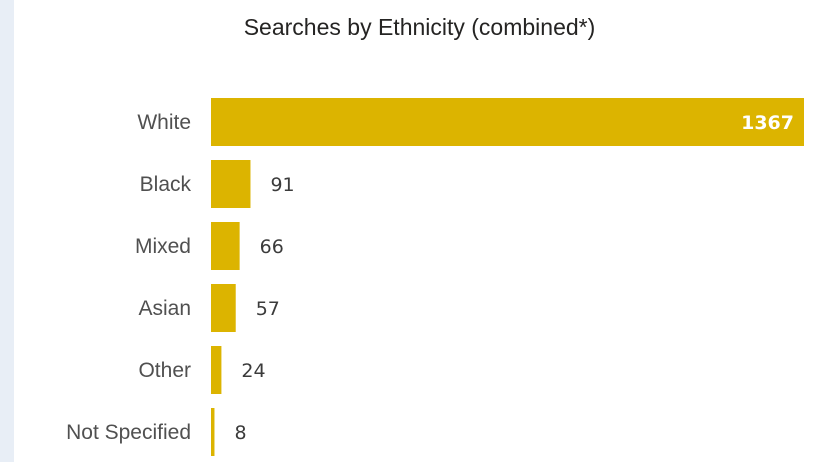 Image resolution: width=825 pixels, height=462 pixels. I want to click on data-label: 1367, so click(767, 123).